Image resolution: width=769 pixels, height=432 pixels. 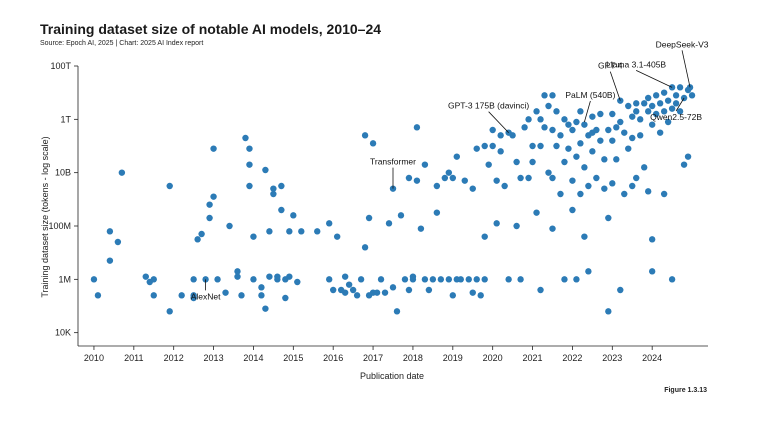 What do you see at coordinates (453, 358) in the screenshot?
I see `x-tick-label: 2019` at bounding box center [453, 358].